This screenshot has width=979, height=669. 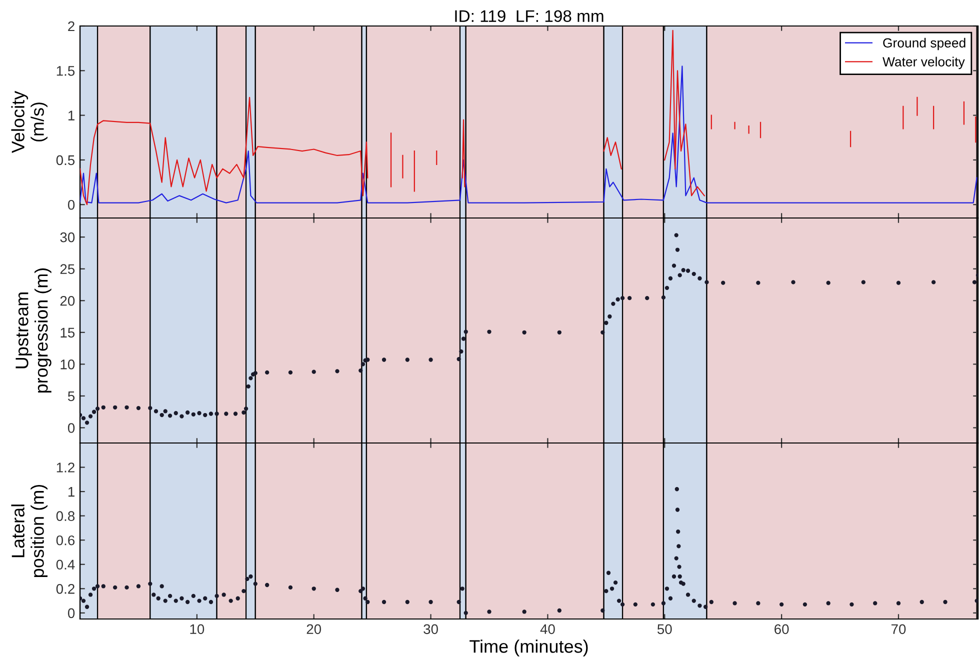 What do you see at coordinates (314, 629) in the screenshot?
I see `x-tick-label: 20` at bounding box center [314, 629].